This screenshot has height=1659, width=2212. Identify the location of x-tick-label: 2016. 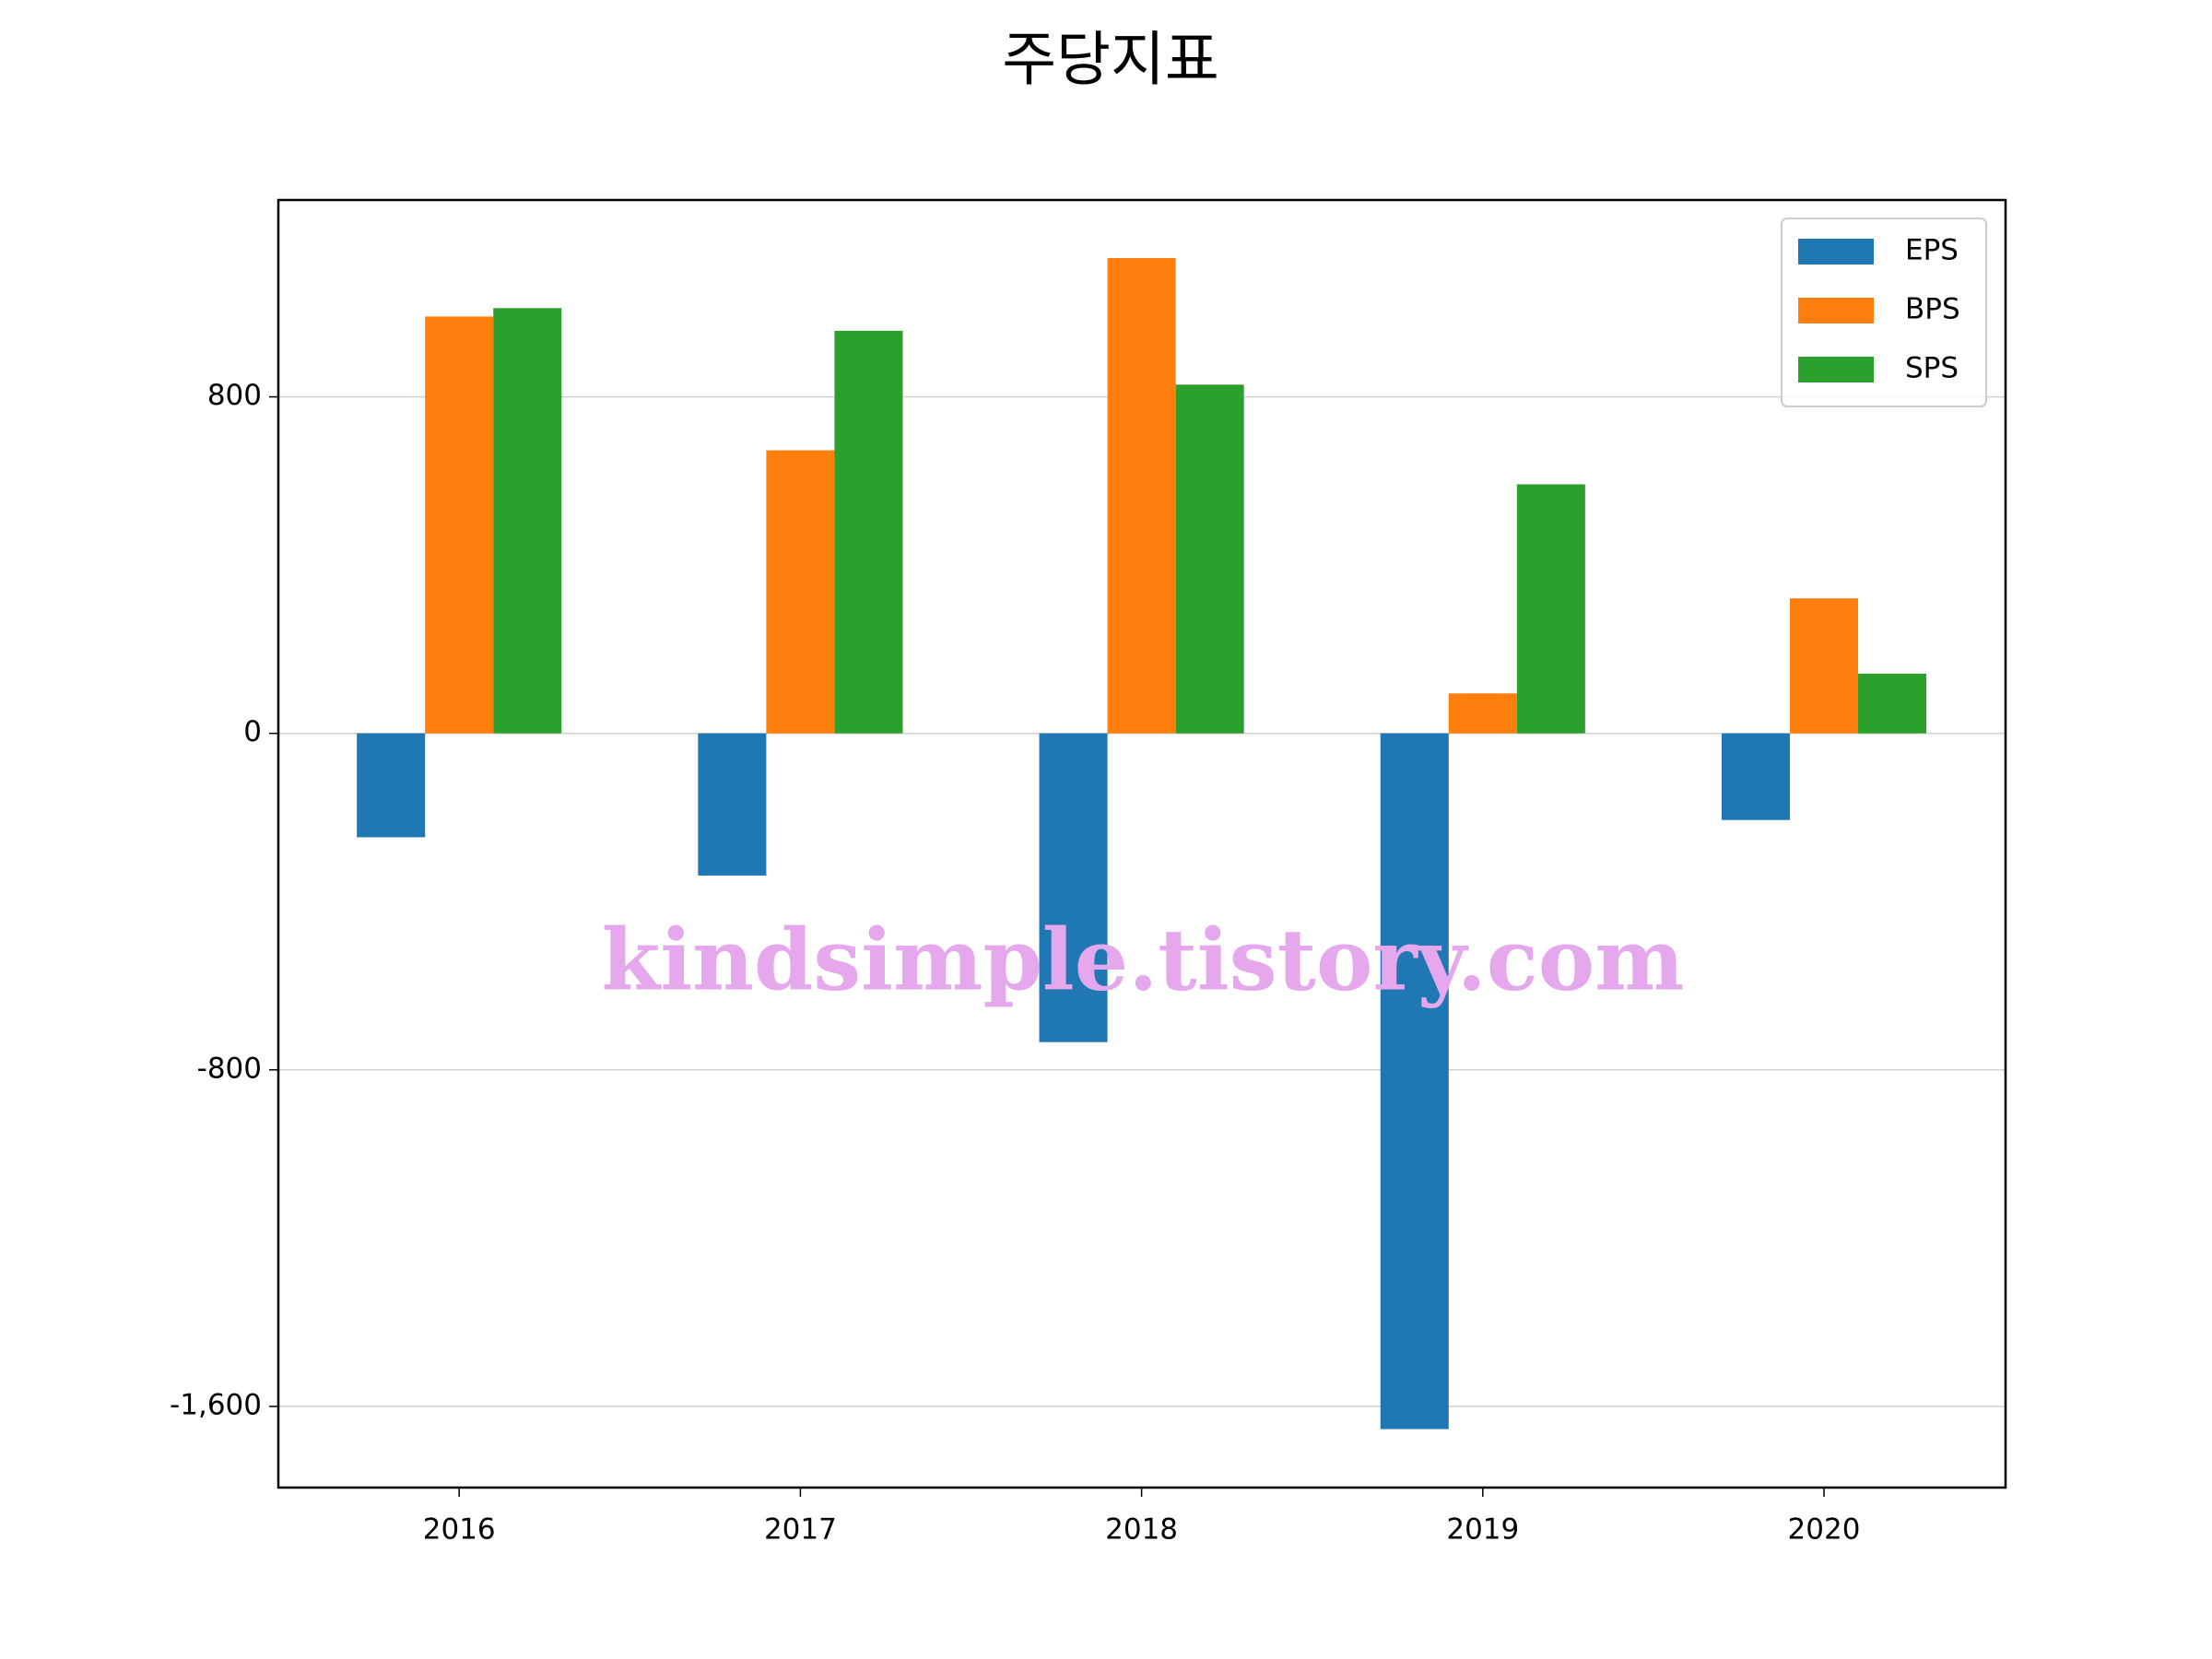
(459, 1530).